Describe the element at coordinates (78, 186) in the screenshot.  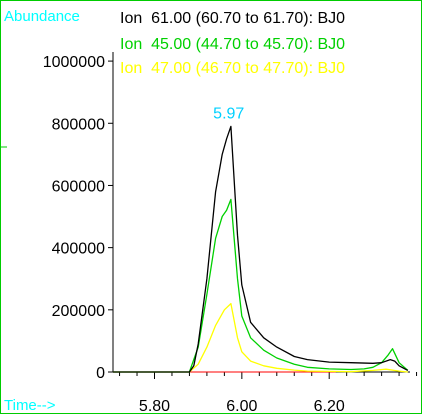
I see `y-tick-label: 600000` at that location.